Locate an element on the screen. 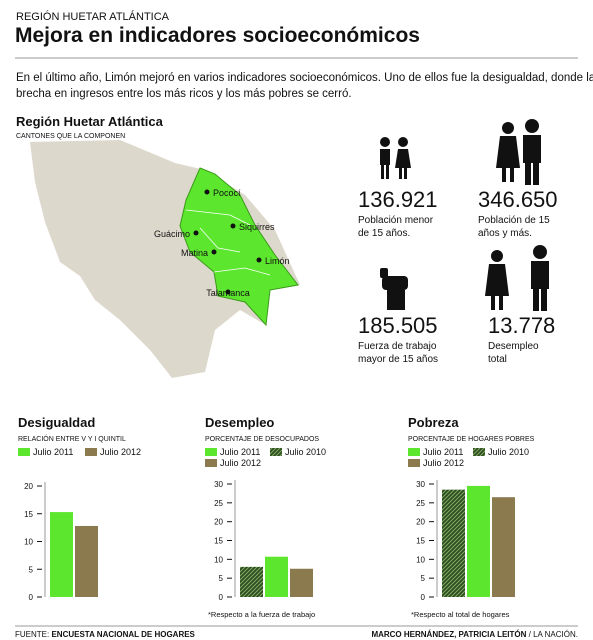 Image resolution: width=593 pixels, height=640 pixels. place-label: Pococí is located at coordinates (227, 193).